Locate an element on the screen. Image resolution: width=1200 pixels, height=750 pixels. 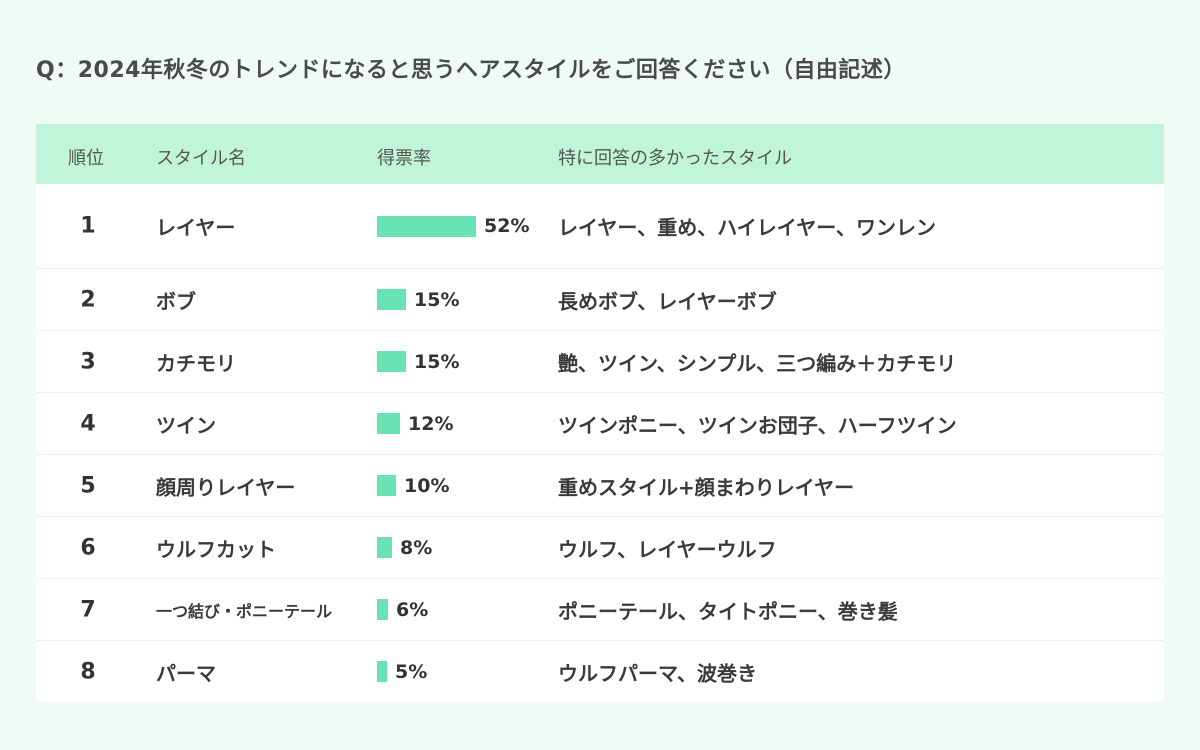
style-name-cell: ツイン is located at coordinates (186, 425).